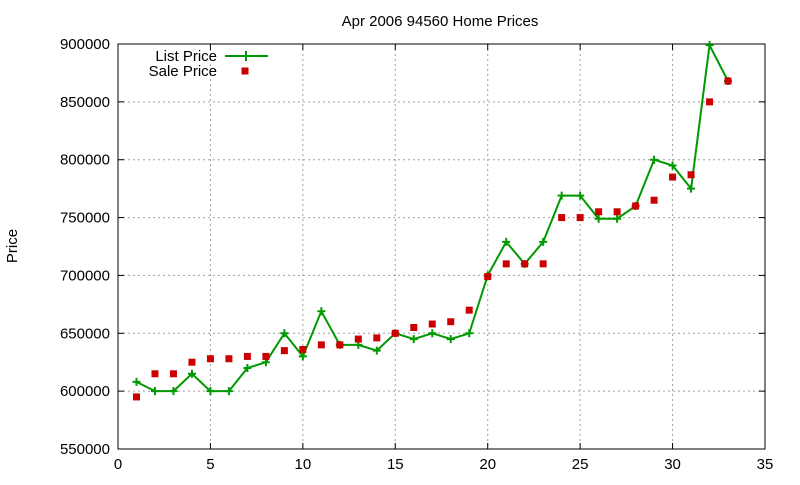 Image resolution: width=800 pixels, height=485 pixels. Describe the element at coordinates (487, 464) in the screenshot. I see `x-tick-label: 20` at that location.